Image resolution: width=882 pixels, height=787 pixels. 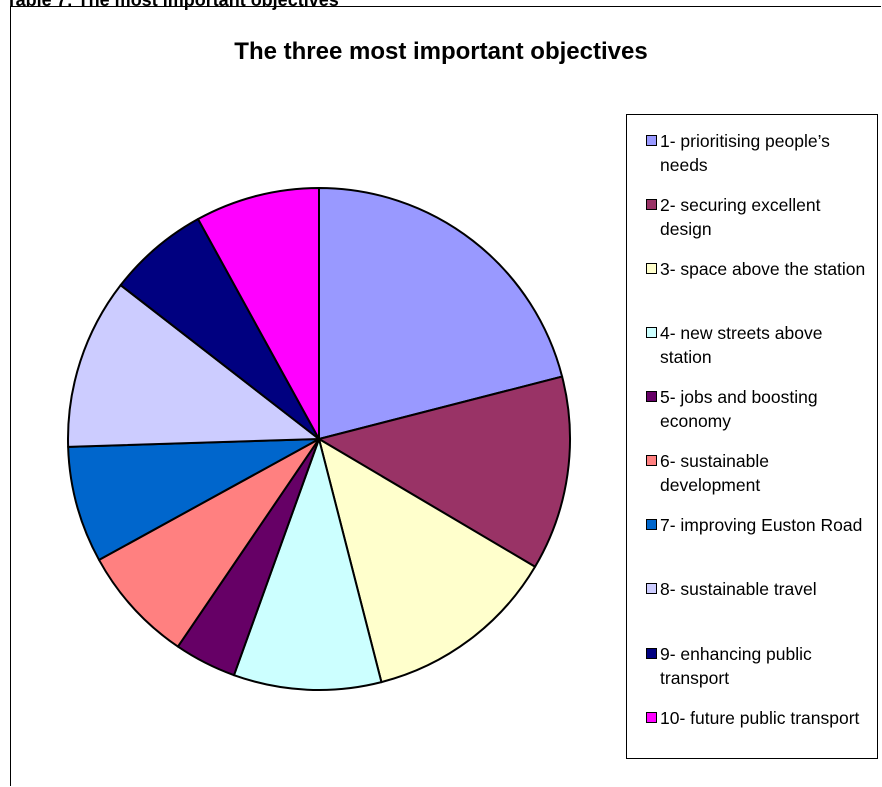 I want to click on legend-label-4: 4- new streets above station, so click(x=741, y=345).